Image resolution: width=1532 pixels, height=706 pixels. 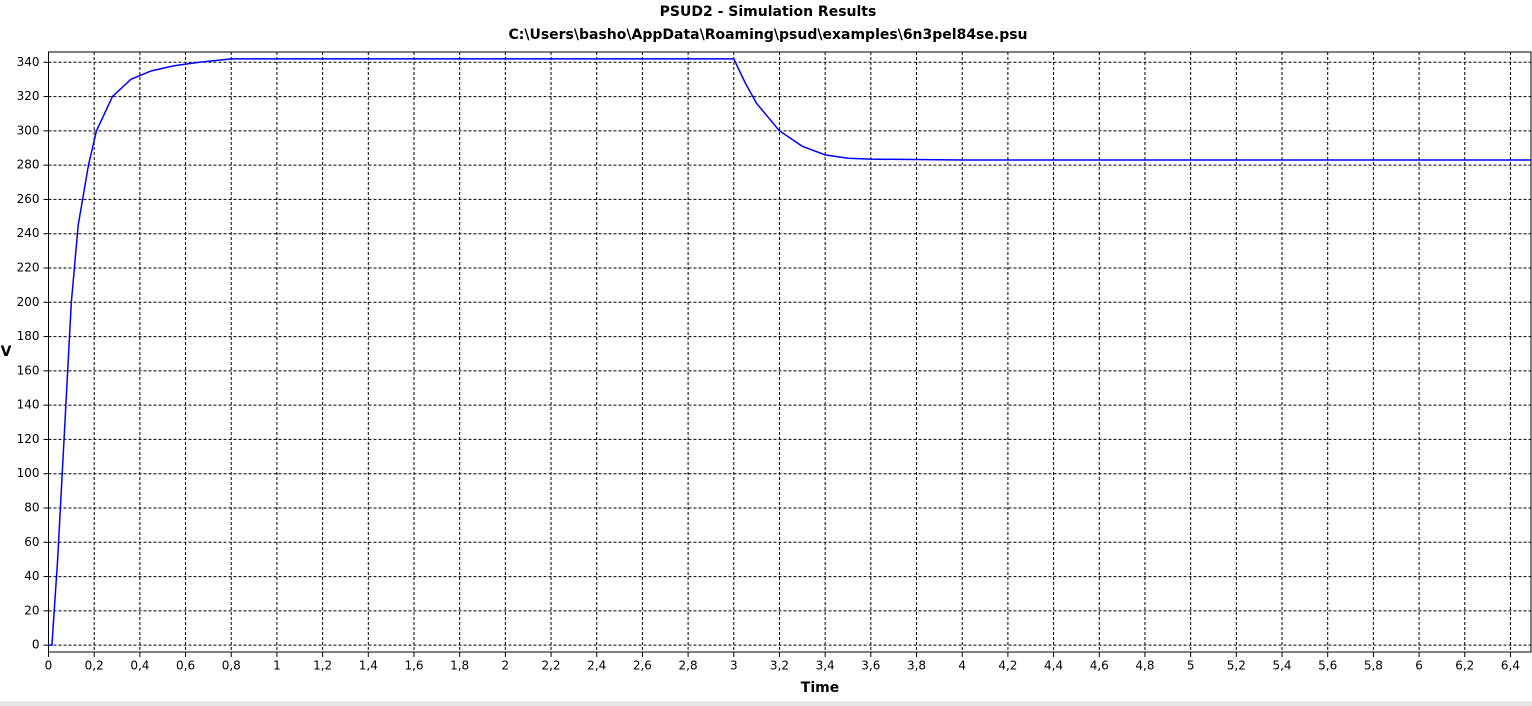 What do you see at coordinates (28, 370) in the screenshot?
I see `y-tick-label: 160` at bounding box center [28, 370].